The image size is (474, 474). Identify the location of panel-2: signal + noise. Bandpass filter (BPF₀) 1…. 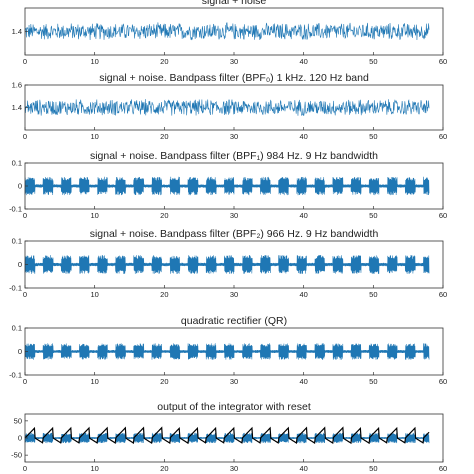
(230, 106).